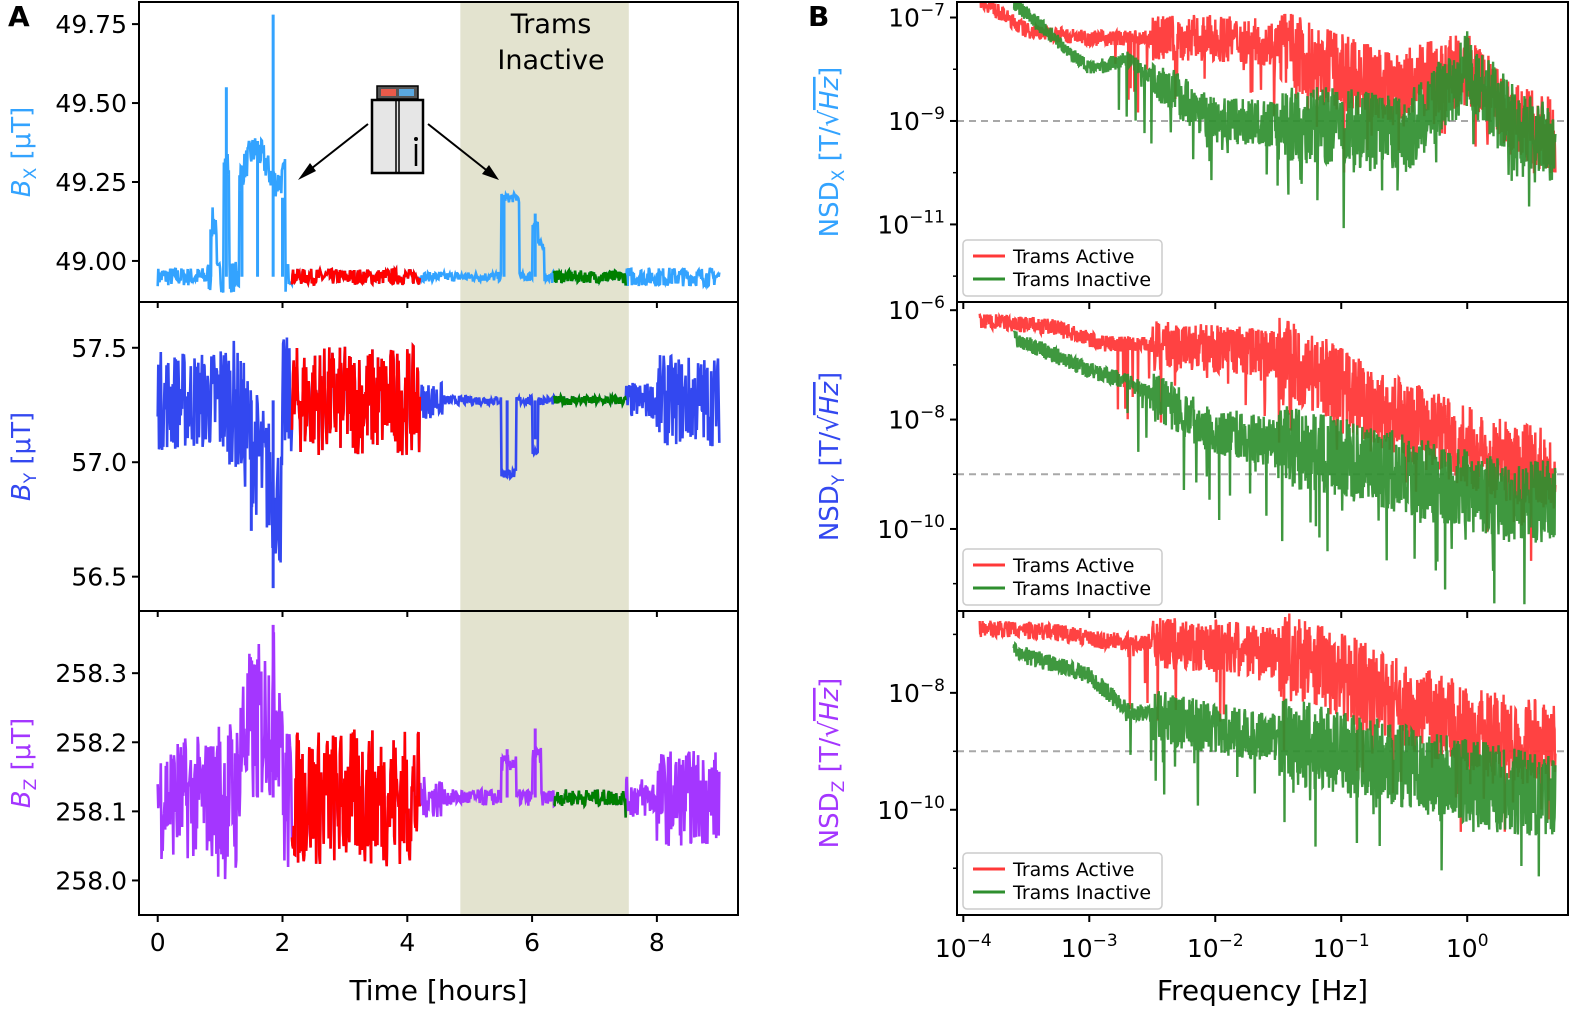 The width and height of the screenshot is (1584, 1015). I want to click on legend-entry: Trams Inactive, so click(1081, 280).